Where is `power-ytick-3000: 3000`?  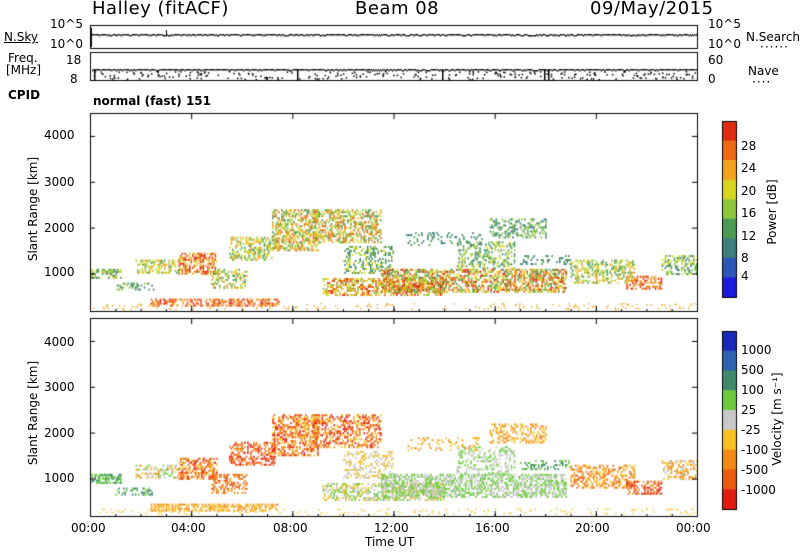
power-ytick-3000: 3000 is located at coordinates (59, 182).